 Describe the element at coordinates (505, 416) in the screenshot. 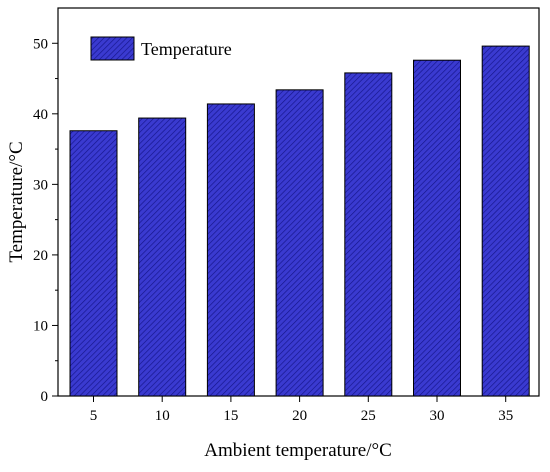

I see `x-tick-label: 35` at that location.